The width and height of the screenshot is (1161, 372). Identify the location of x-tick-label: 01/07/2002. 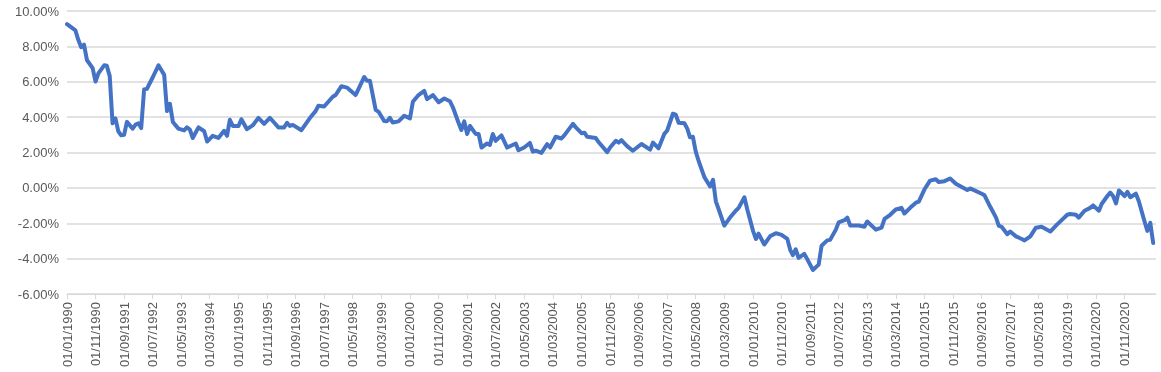
(496, 335).